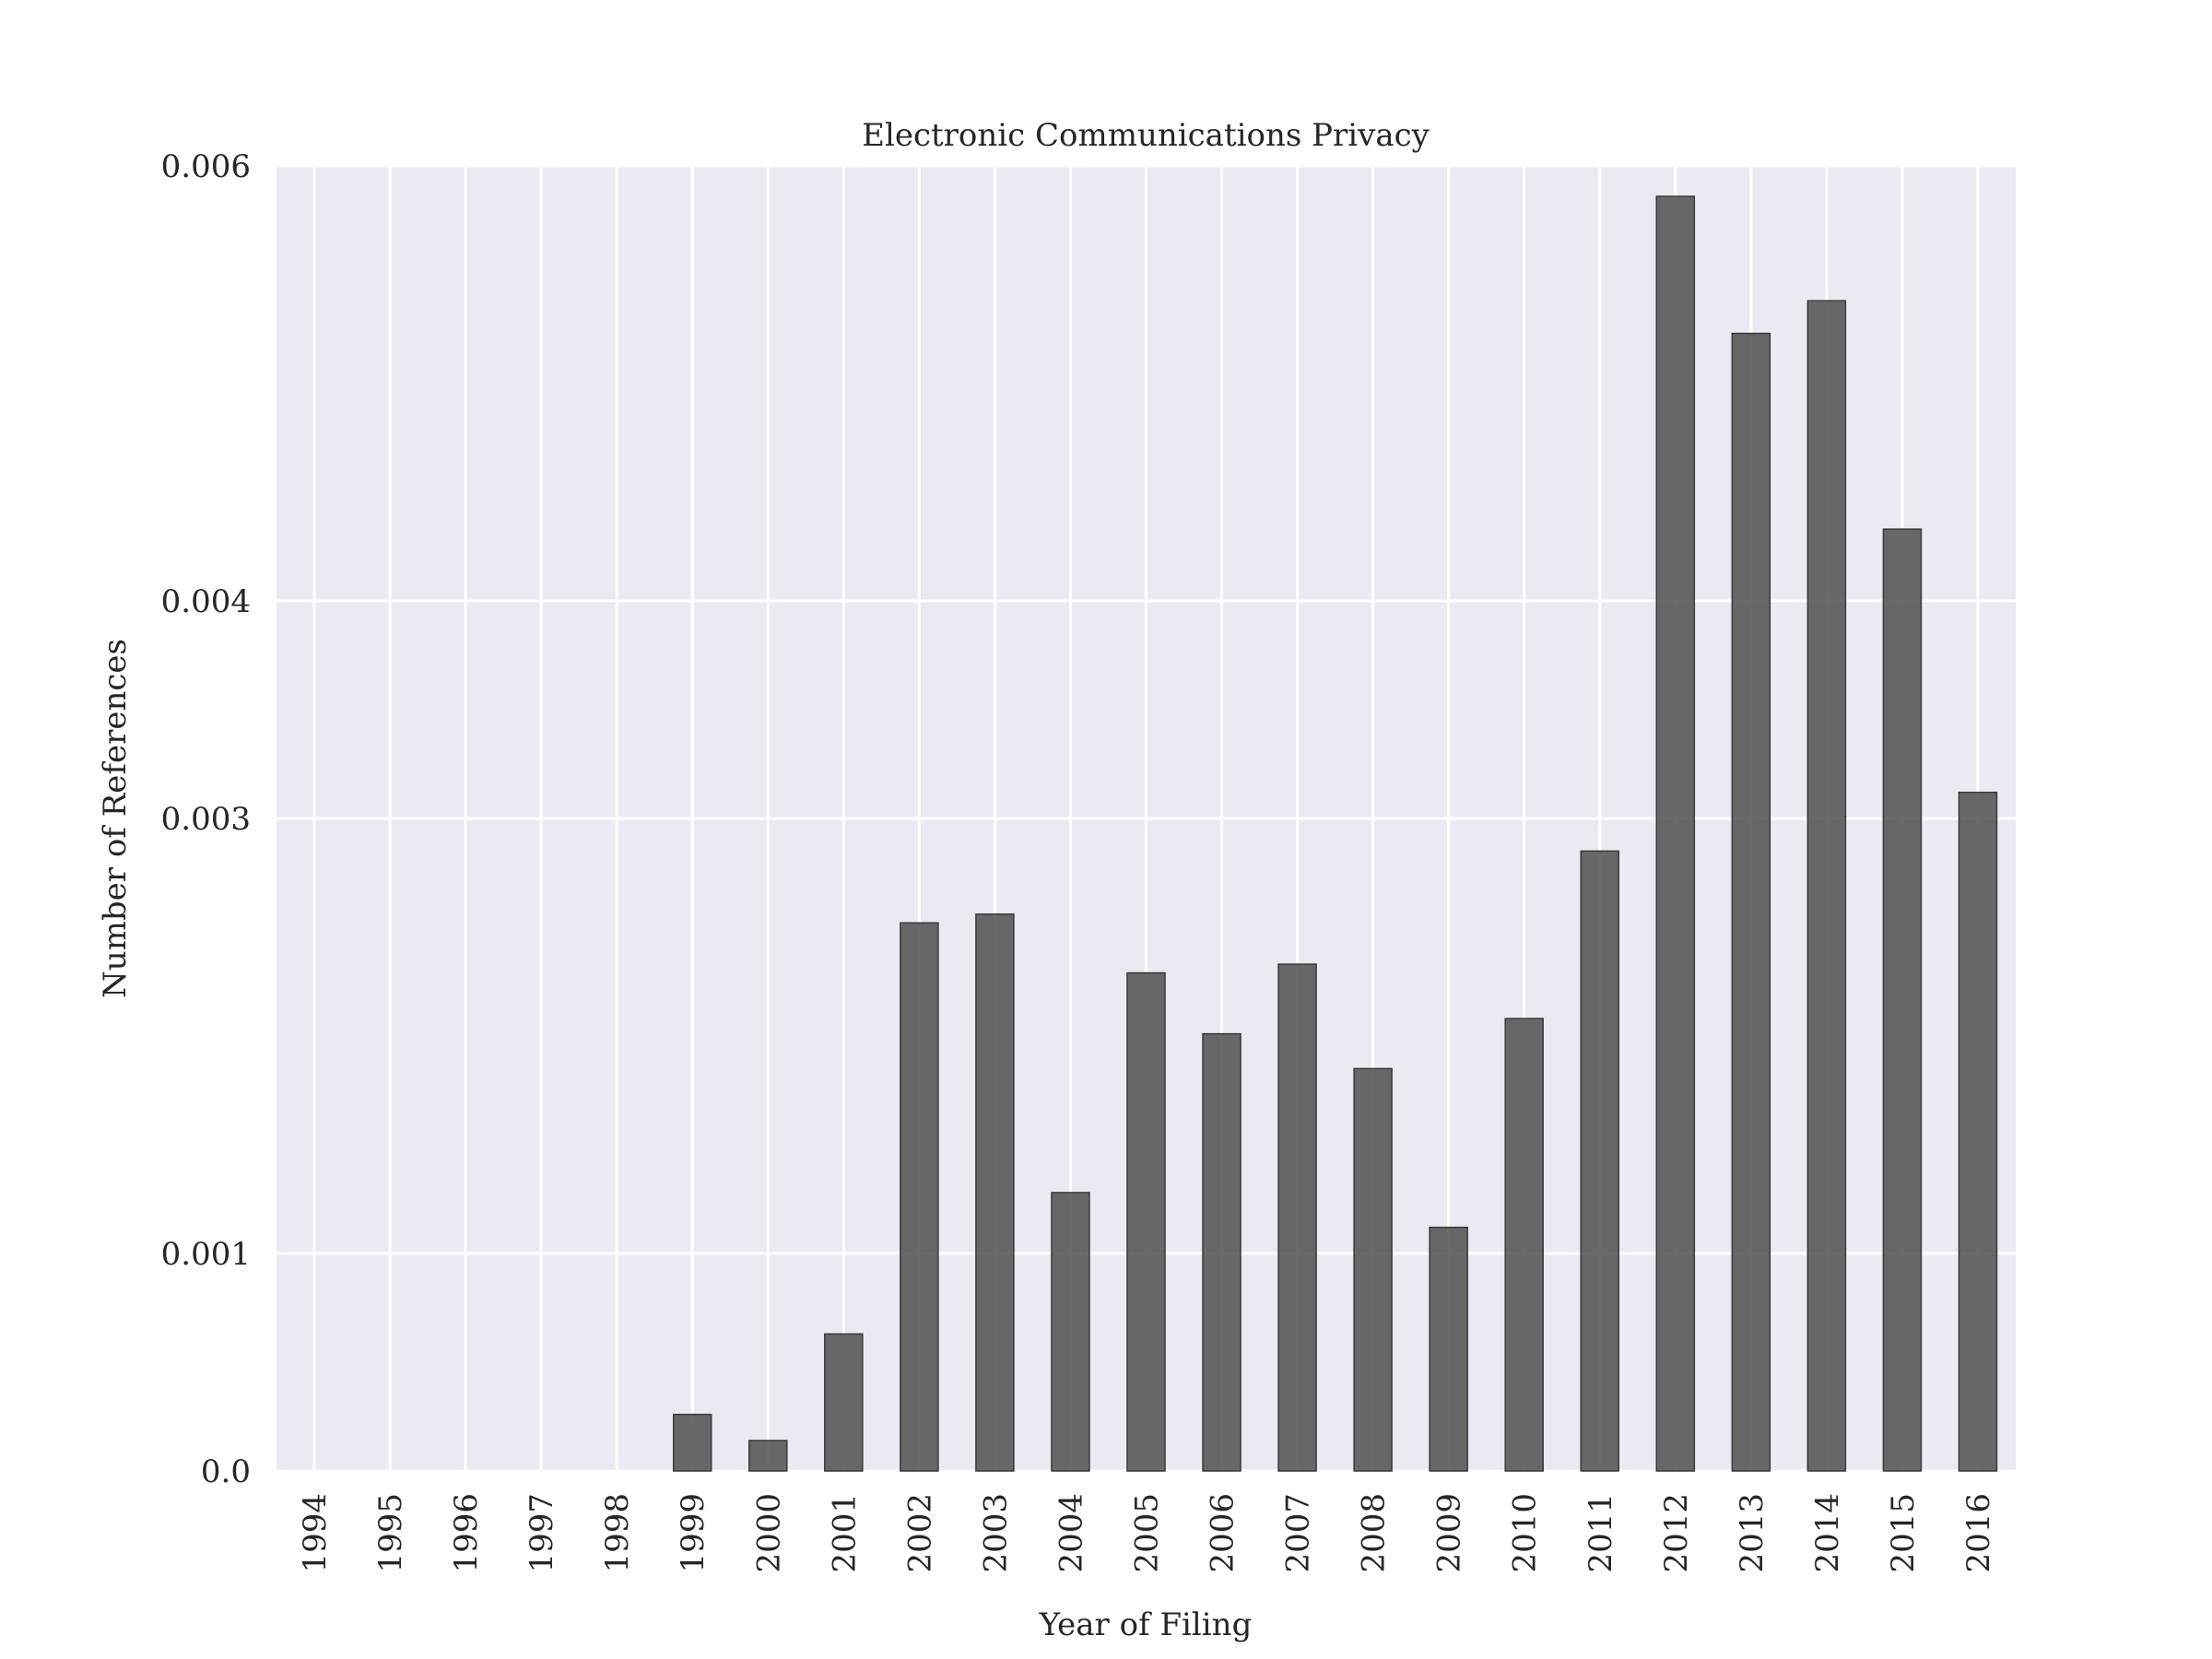 The width and height of the screenshot is (2212, 1659). I want to click on y-tick-label: 0.006, so click(206, 166).